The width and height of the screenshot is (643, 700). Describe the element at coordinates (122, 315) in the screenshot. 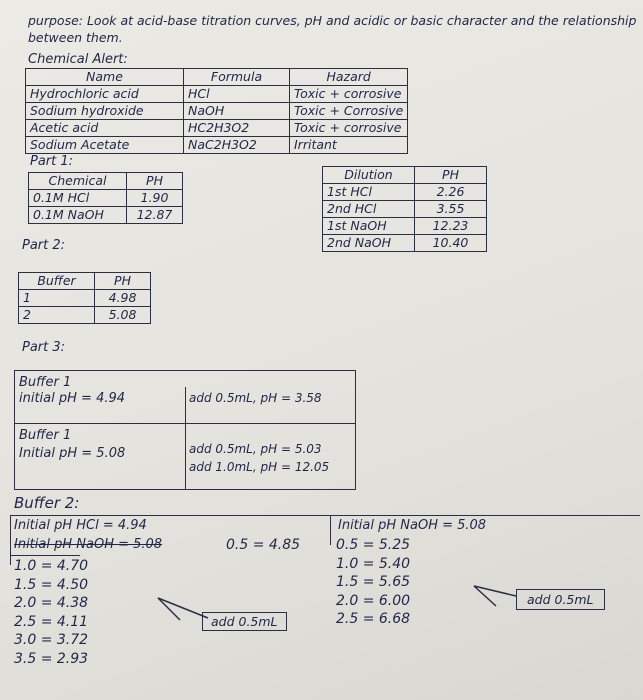

I see `cell: 5.08` at that location.